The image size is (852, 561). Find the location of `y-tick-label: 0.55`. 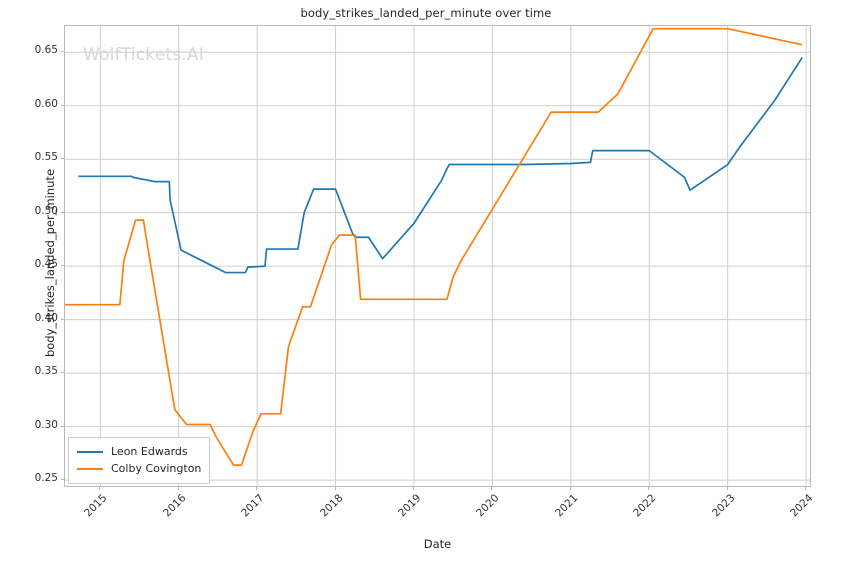

y-tick-label: 0.55 is located at coordinates (46, 157).